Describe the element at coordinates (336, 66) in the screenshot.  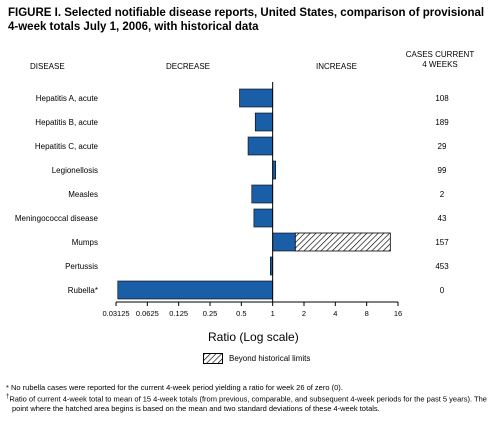
I see `increase-header: INCREASE` at that location.